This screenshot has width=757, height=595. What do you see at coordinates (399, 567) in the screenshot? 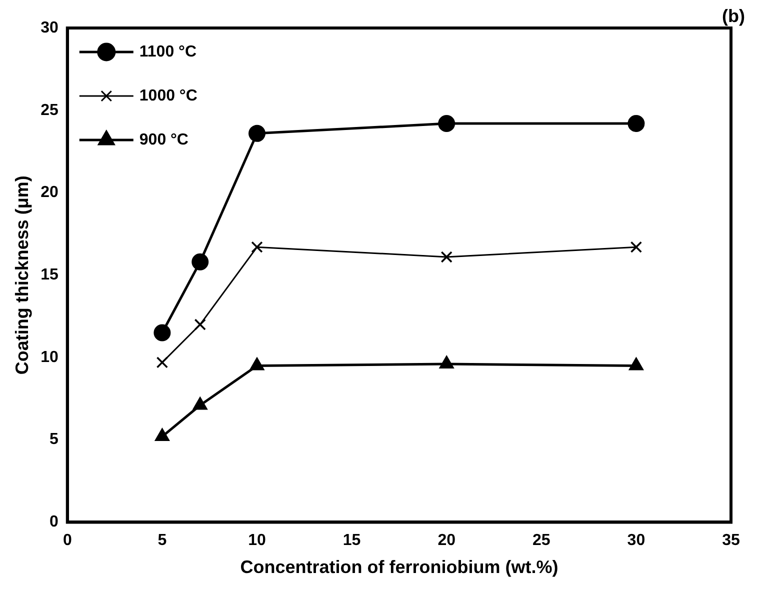
I see `x-axis-title: Concentration of ferroniobium (wt.%)` at bounding box center [399, 567].